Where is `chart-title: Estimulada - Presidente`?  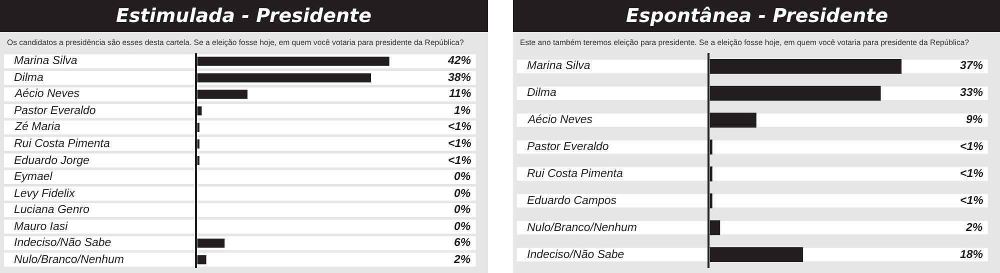 chart-title: Estimulada - Presidente is located at coordinates (244, 16).